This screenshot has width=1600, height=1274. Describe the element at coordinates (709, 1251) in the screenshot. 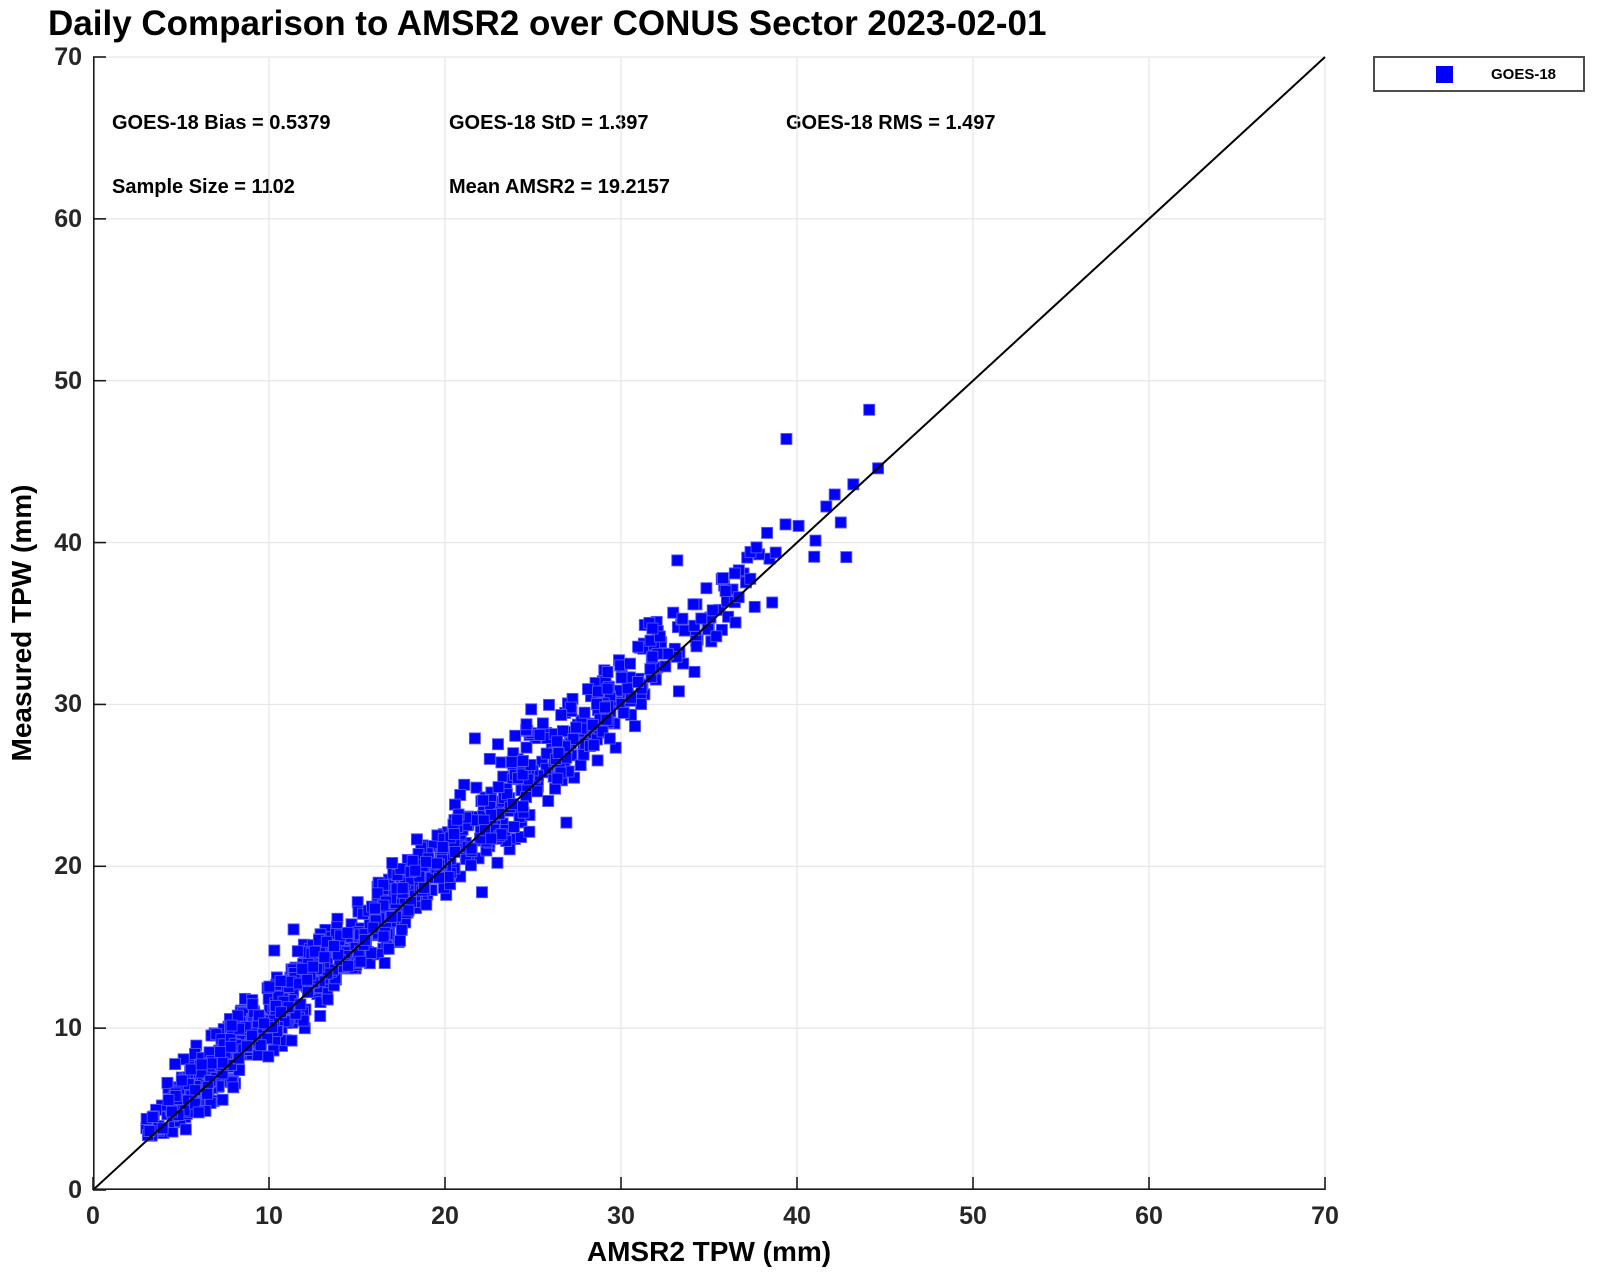

I see `x-axis-label: AMSR2 TPW (mm)` at that location.